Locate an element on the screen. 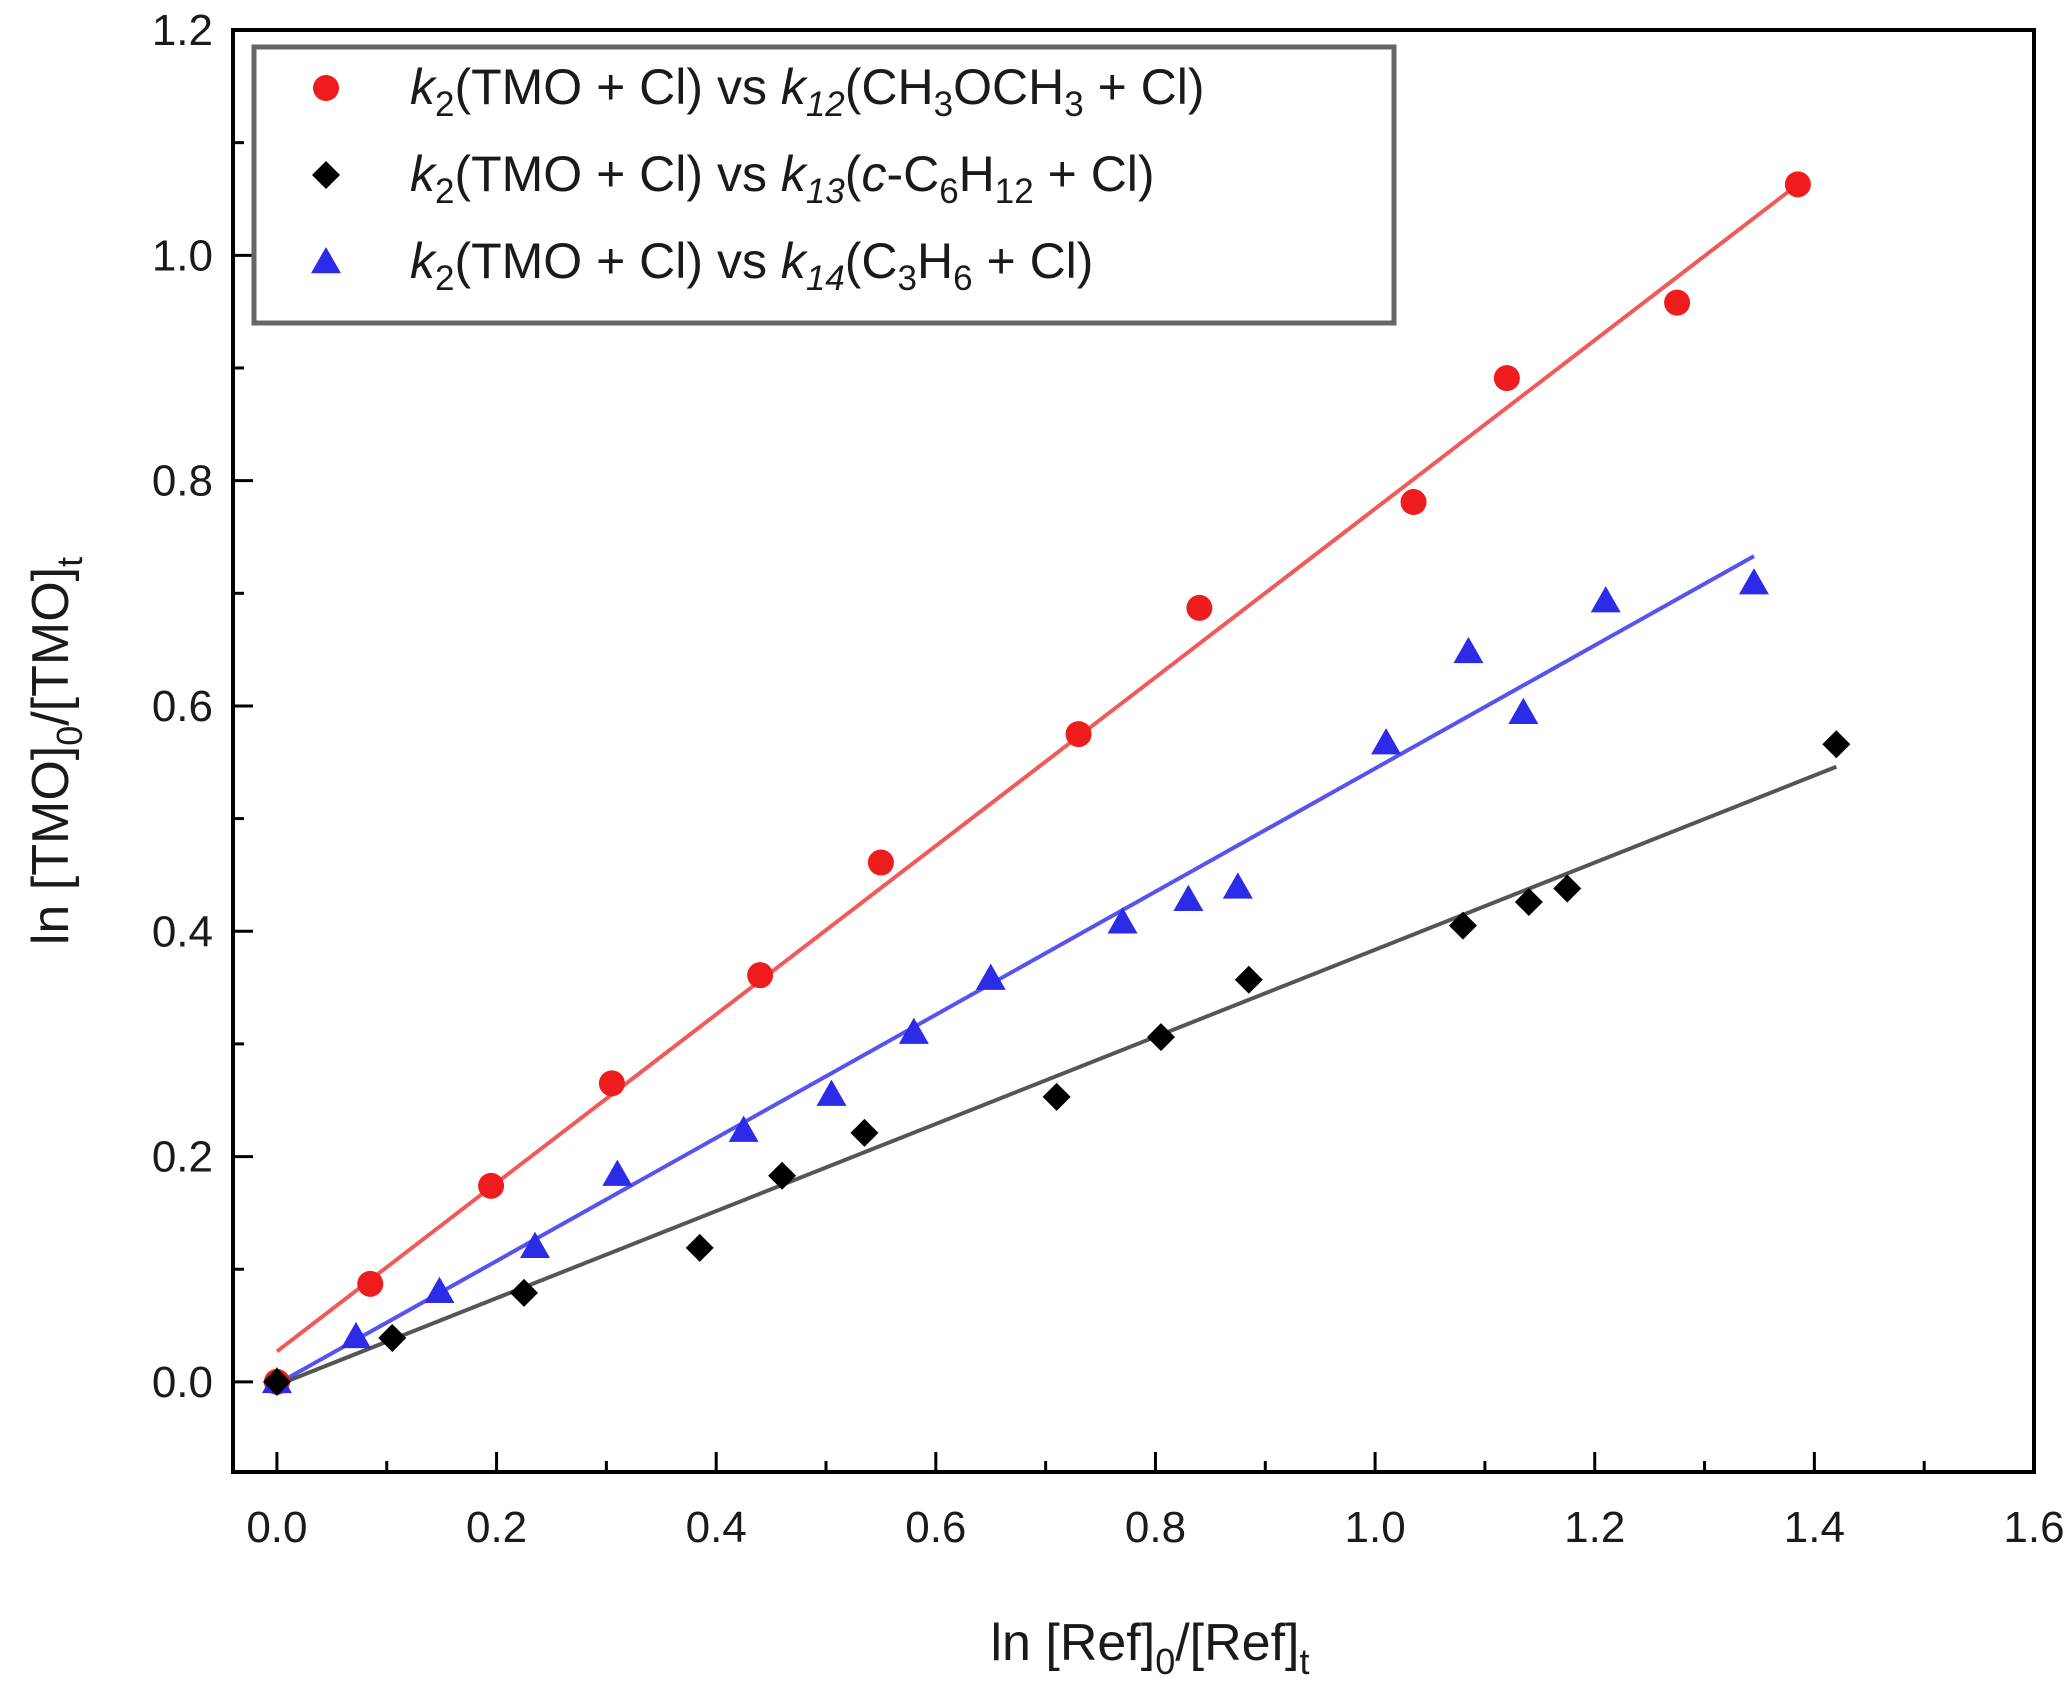  legend-label: k2(TMO + Cl) vs k12(CH3OCH3 + Cl) is located at coordinates (807, 91).